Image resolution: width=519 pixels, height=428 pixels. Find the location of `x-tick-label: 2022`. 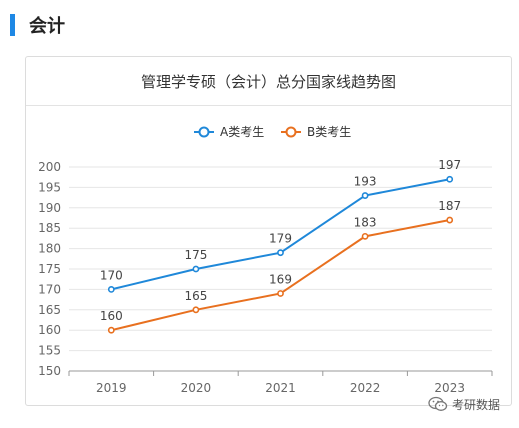

x-tick-label: 2022 is located at coordinates (365, 388).